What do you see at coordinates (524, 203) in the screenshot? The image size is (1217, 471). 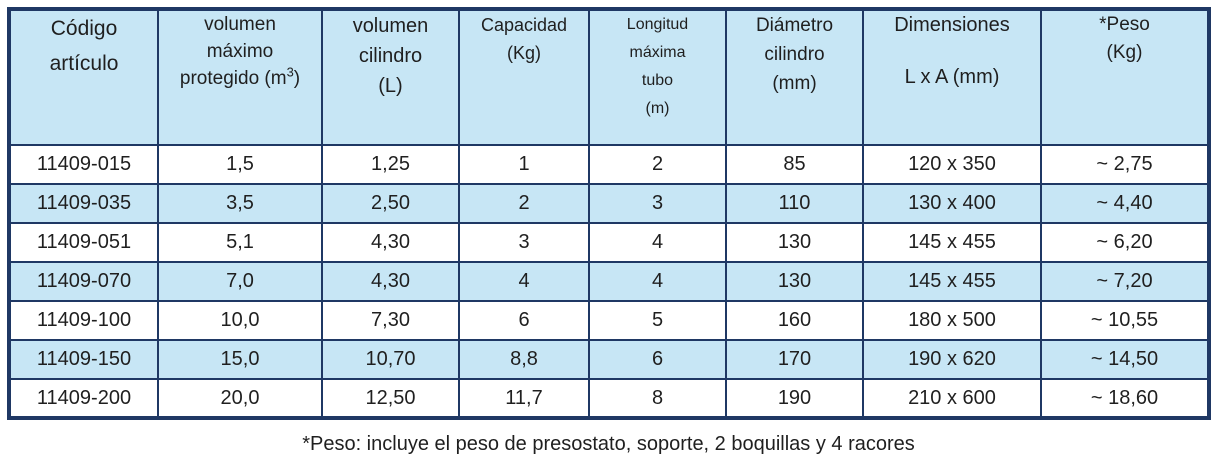 I see `cell-capacidad: 2` at bounding box center [524, 203].